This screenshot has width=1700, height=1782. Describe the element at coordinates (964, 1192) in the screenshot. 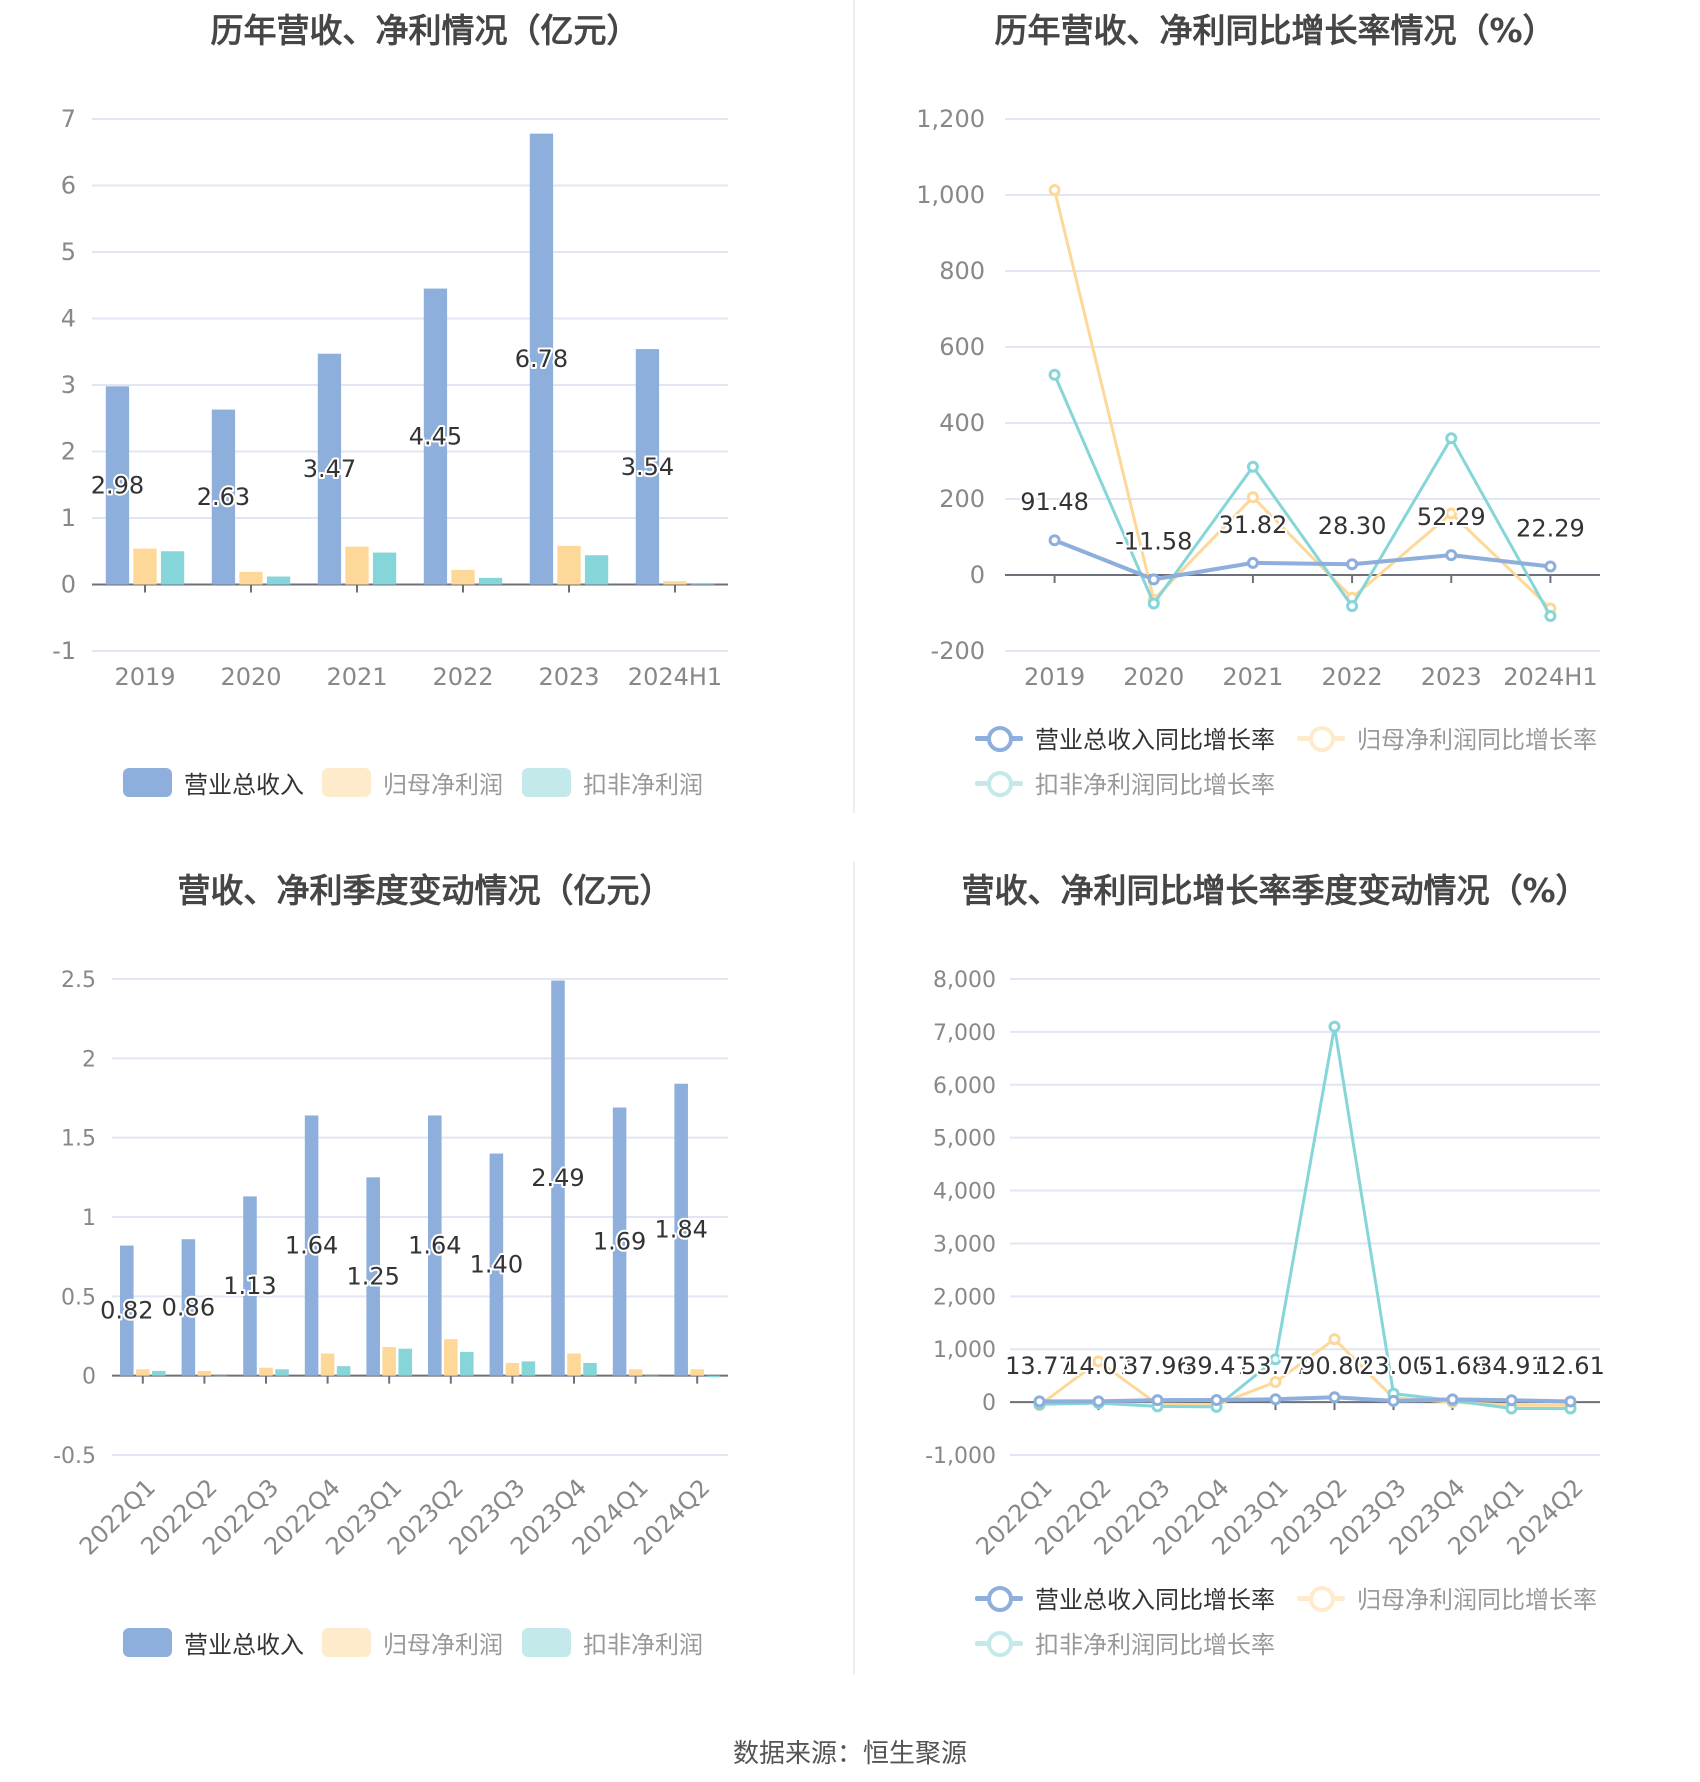

I see `y-tick-label: 4,000` at that location.